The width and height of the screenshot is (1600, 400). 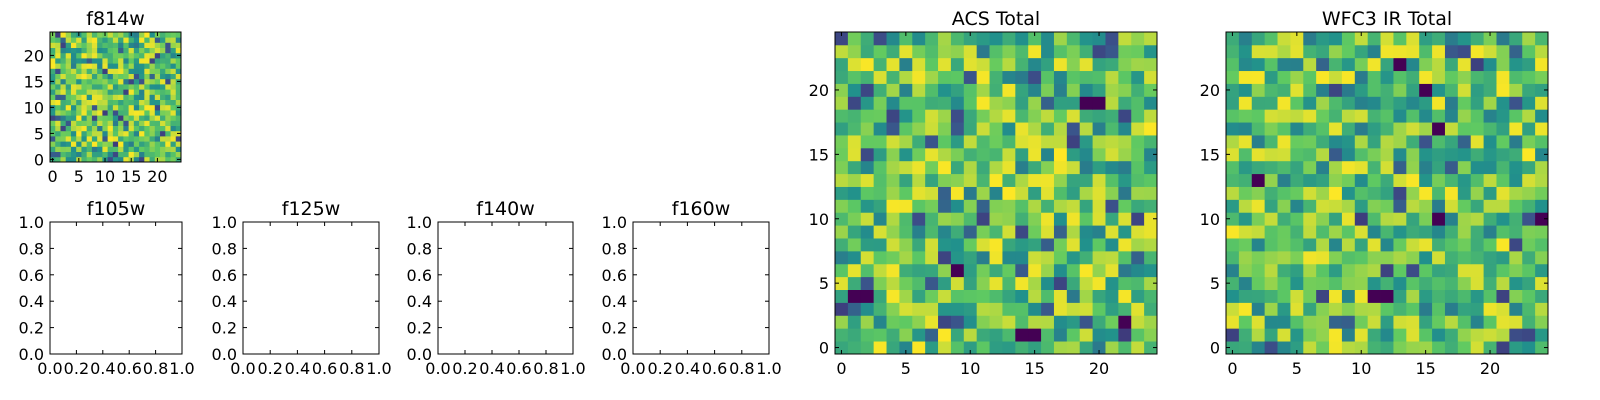 What do you see at coordinates (1210, 154) in the screenshot?
I see `y-tick-label: 15` at bounding box center [1210, 154].